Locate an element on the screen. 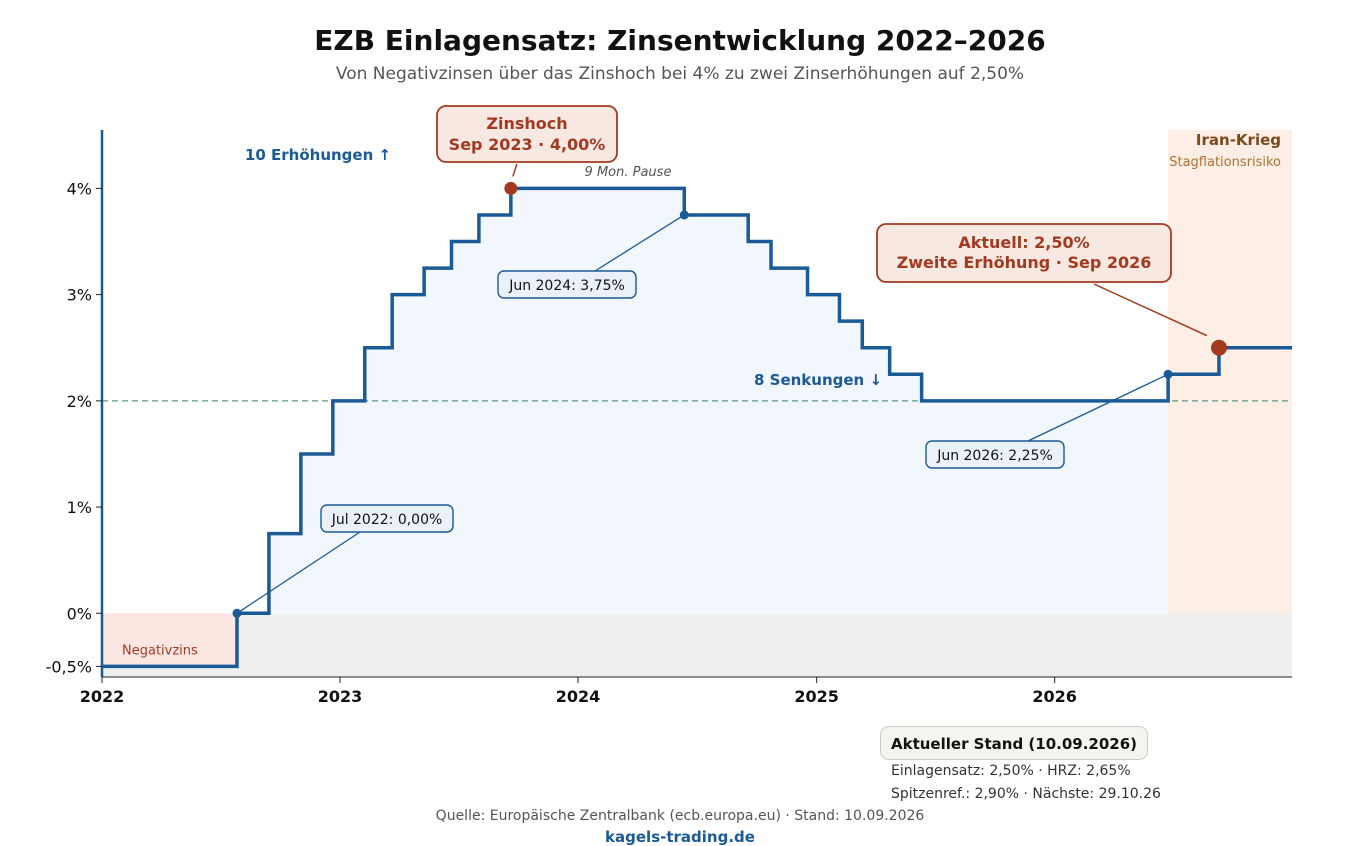 This screenshot has width=1360, height=846. callout-label: Jun 2024: 3,75% is located at coordinates (566, 286).